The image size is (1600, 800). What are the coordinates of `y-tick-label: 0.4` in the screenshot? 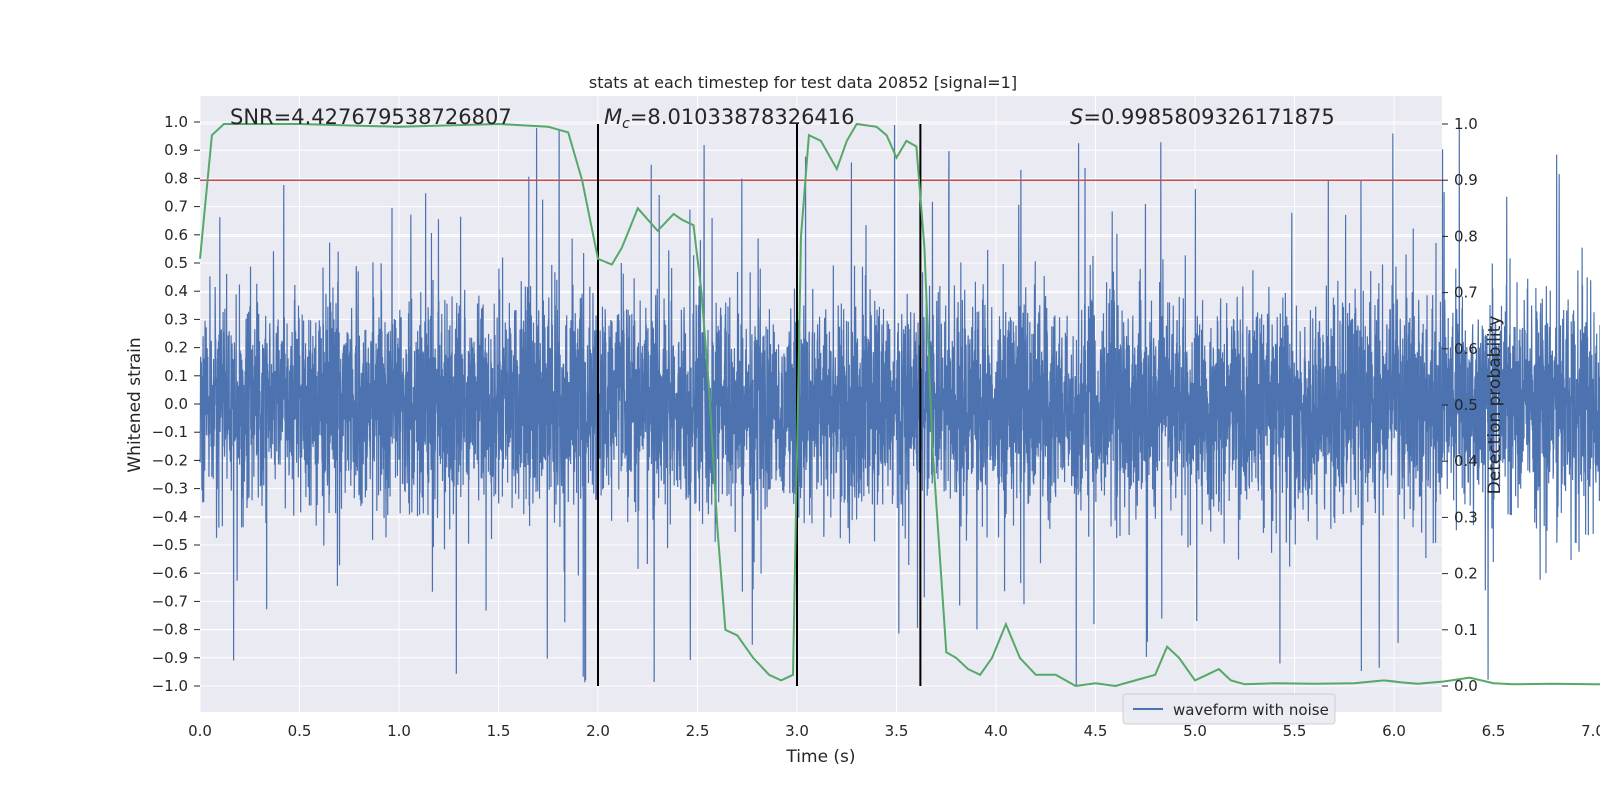 It's located at (176, 291).